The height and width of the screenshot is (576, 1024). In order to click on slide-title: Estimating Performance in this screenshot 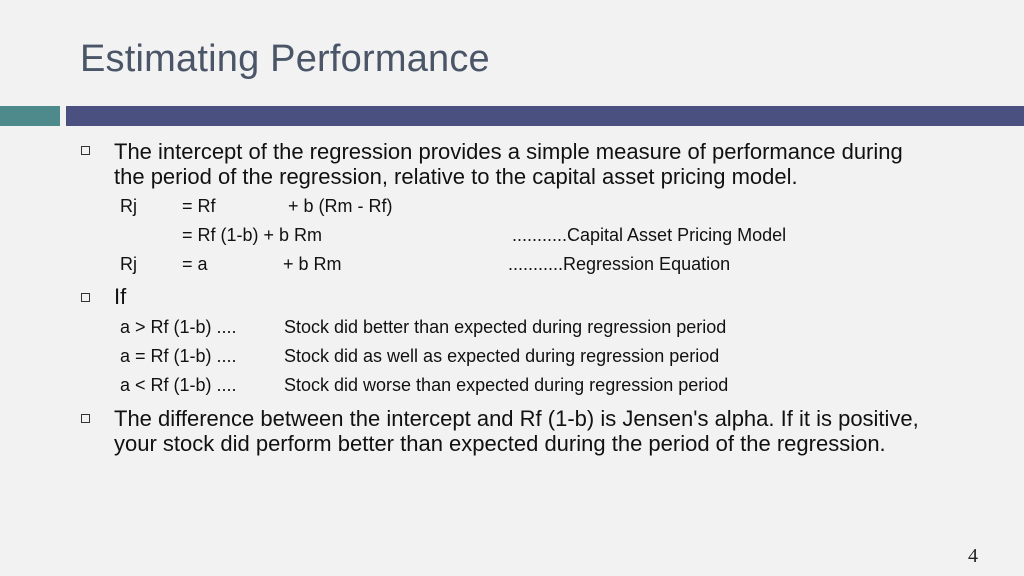, I will do `click(285, 59)`.